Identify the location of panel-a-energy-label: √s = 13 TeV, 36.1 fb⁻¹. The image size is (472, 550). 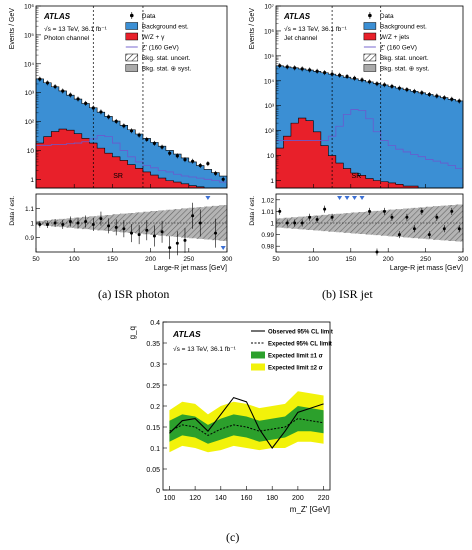
(76, 29).